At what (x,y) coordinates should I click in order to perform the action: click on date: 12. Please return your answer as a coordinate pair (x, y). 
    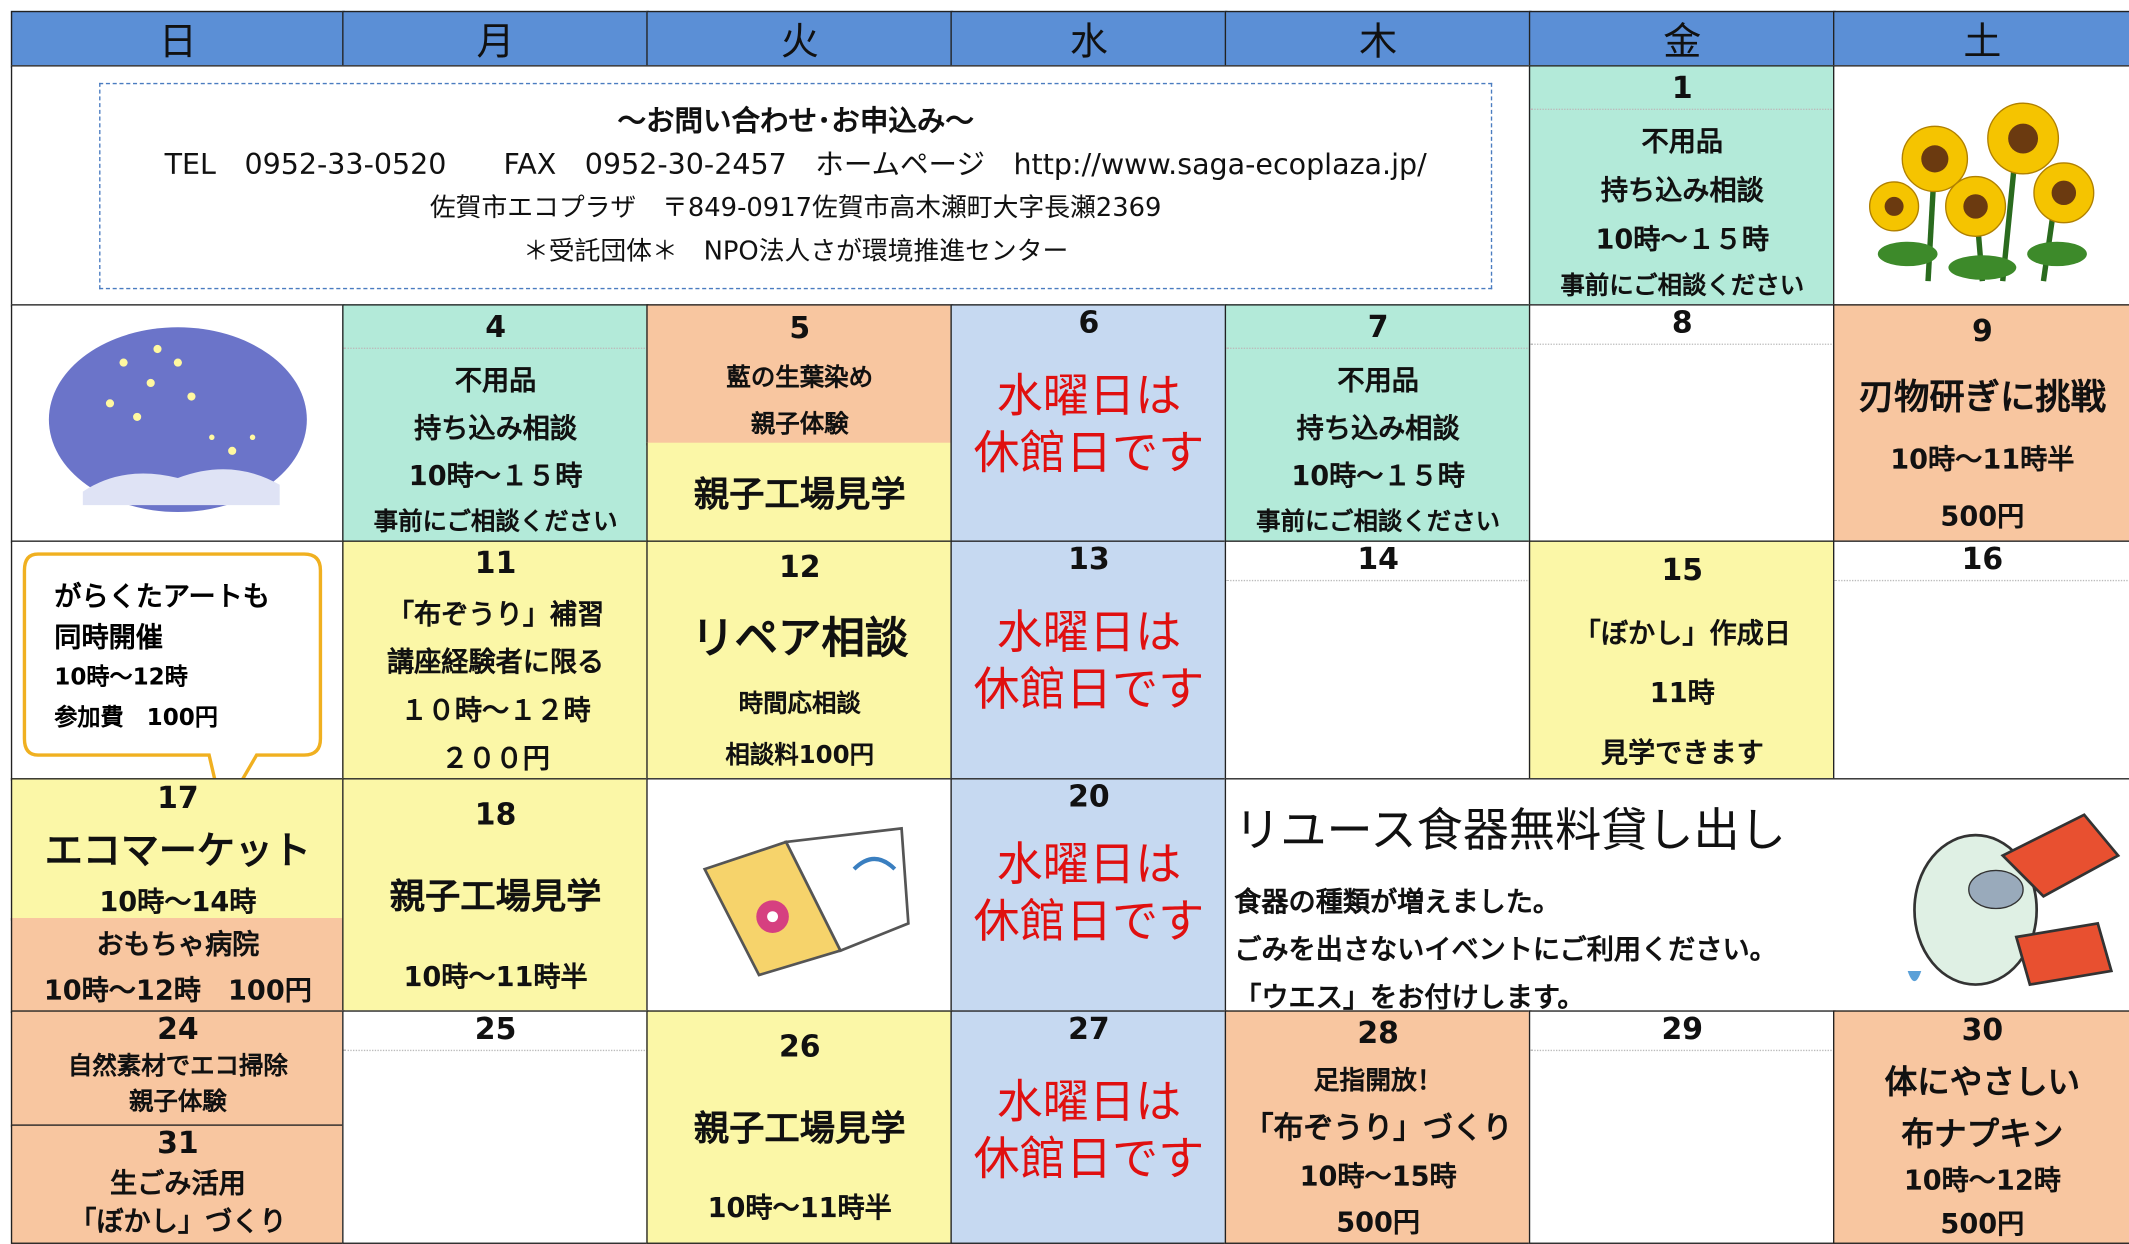
    Looking at the image, I should click on (799, 568).